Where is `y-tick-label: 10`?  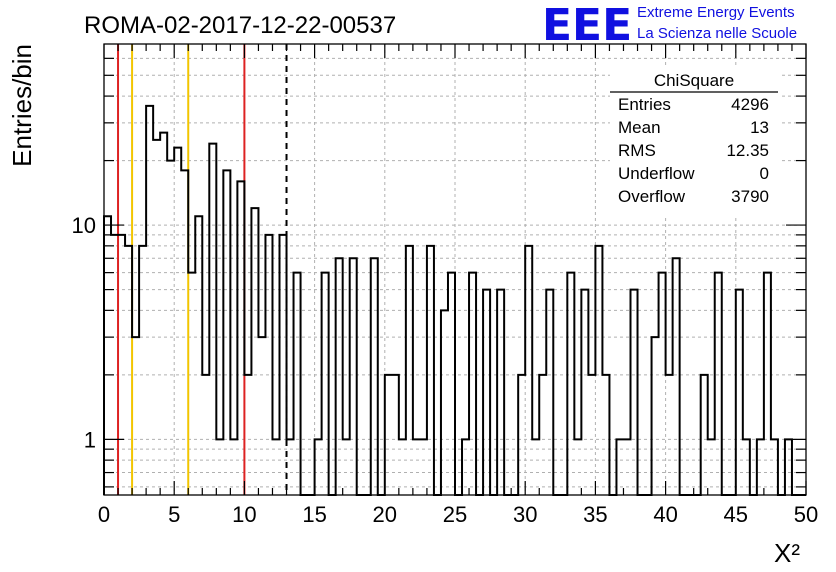
y-tick-label: 10 is located at coordinates (84, 225).